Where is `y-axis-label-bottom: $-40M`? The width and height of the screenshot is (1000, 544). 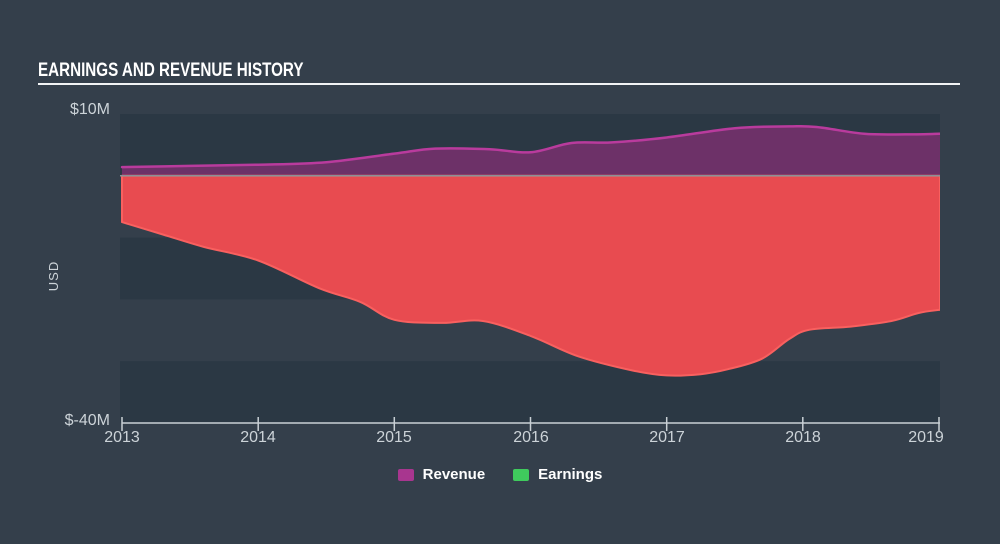 y-axis-label-bottom: $-40M is located at coordinates (87, 420).